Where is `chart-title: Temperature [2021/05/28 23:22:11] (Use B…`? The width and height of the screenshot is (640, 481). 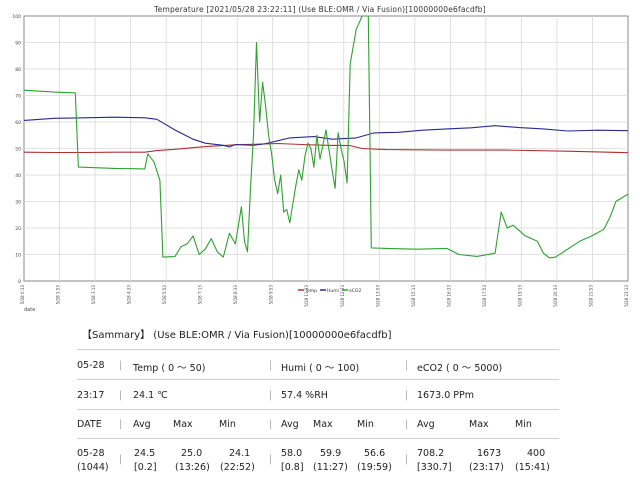
chart-title: Temperature [2021/05/28 23:22:11] (Use B… is located at coordinates (320, 9).